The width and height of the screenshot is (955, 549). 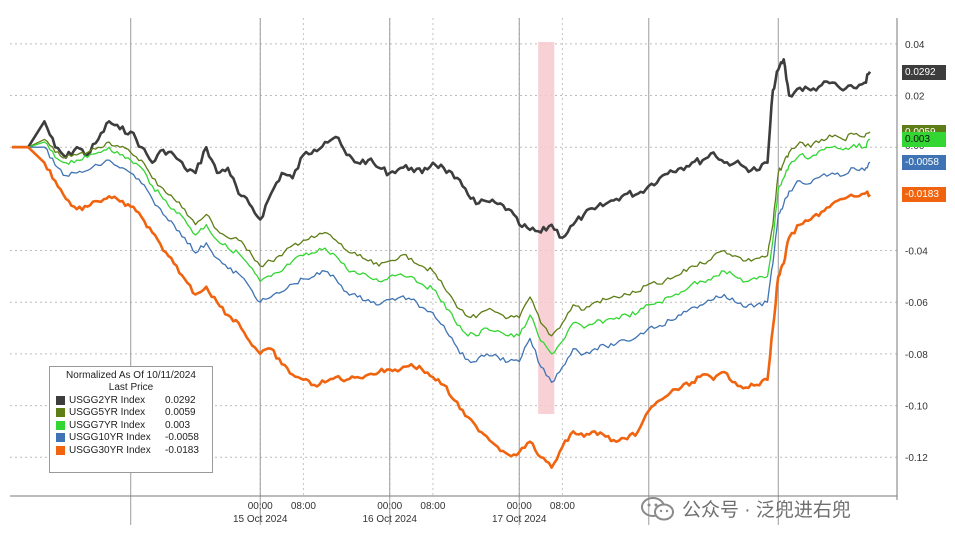 What do you see at coordinates (180, 400) in the screenshot?
I see `legend-value: 0.0292` at bounding box center [180, 400].